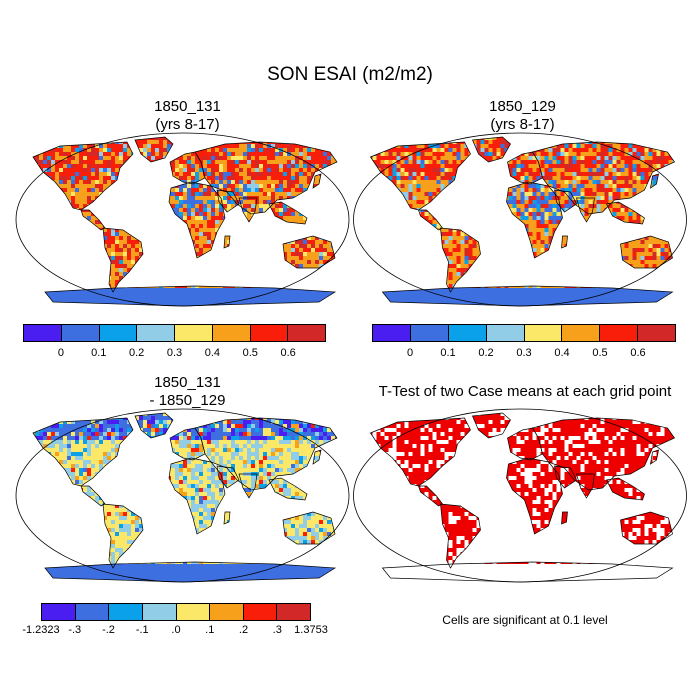 This screenshot has height=700, width=700. I want to click on colorbar-difference, so click(176, 612).